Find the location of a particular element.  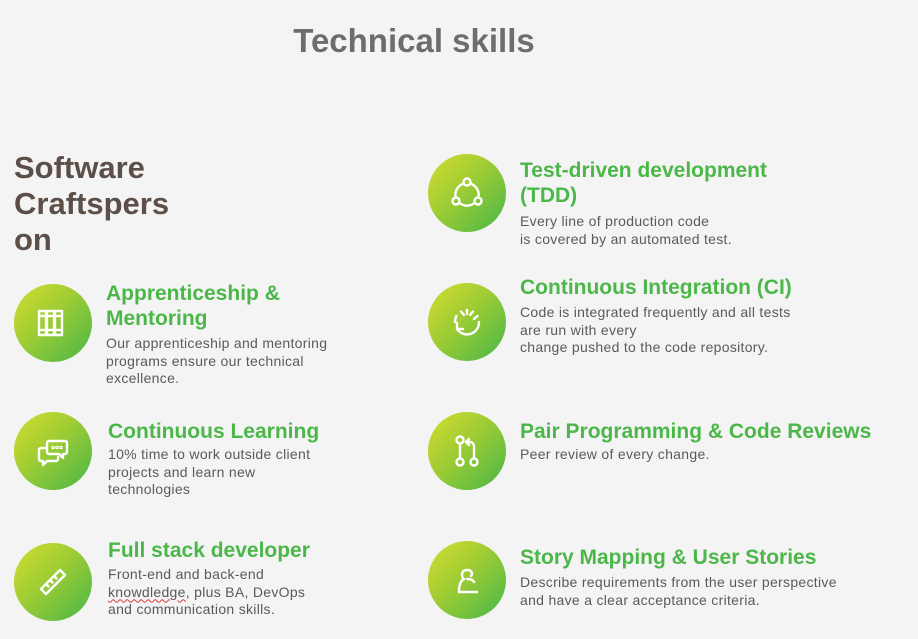

title-line: Story Mapping & User Stories is located at coordinates (668, 557).